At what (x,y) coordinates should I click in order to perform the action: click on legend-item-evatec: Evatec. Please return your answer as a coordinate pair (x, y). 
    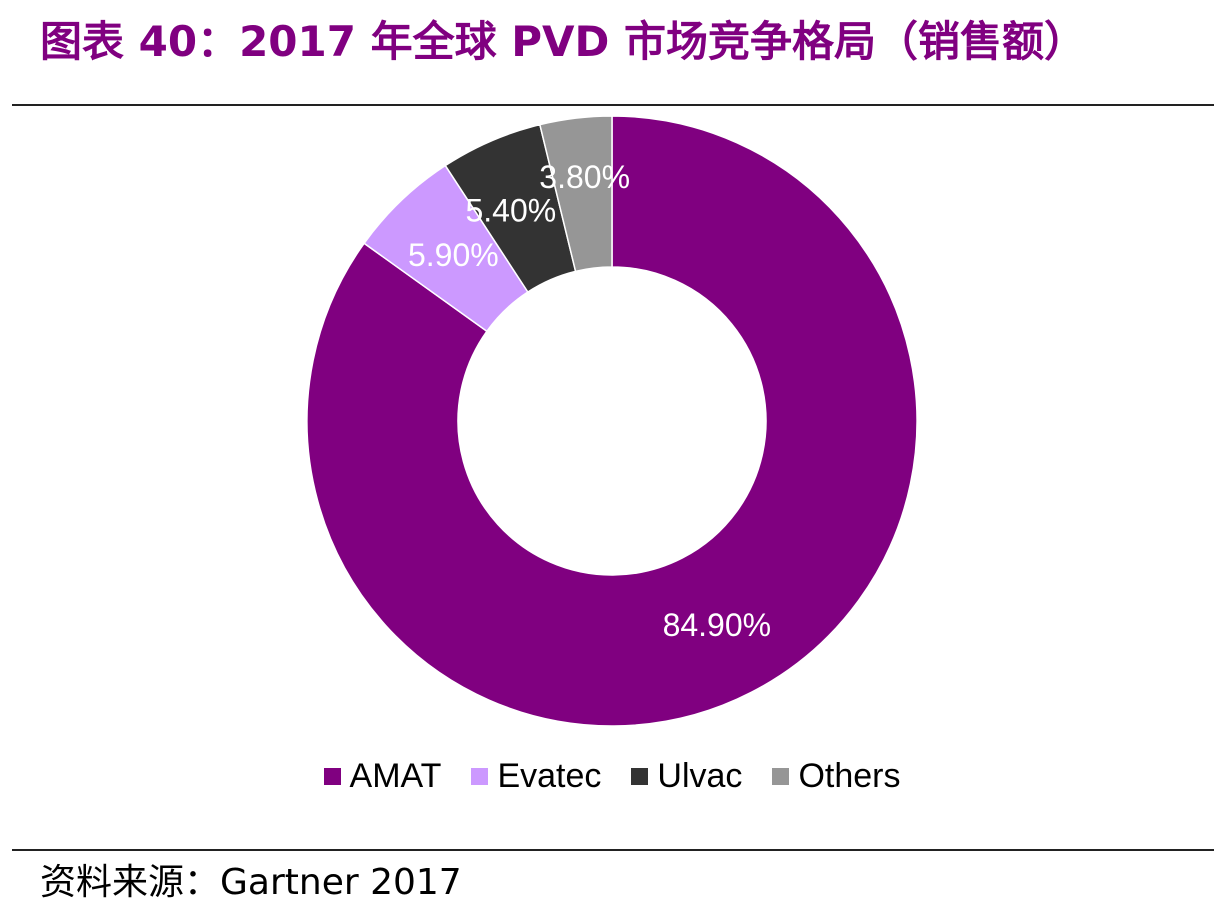
    Looking at the image, I should click on (536, 776).